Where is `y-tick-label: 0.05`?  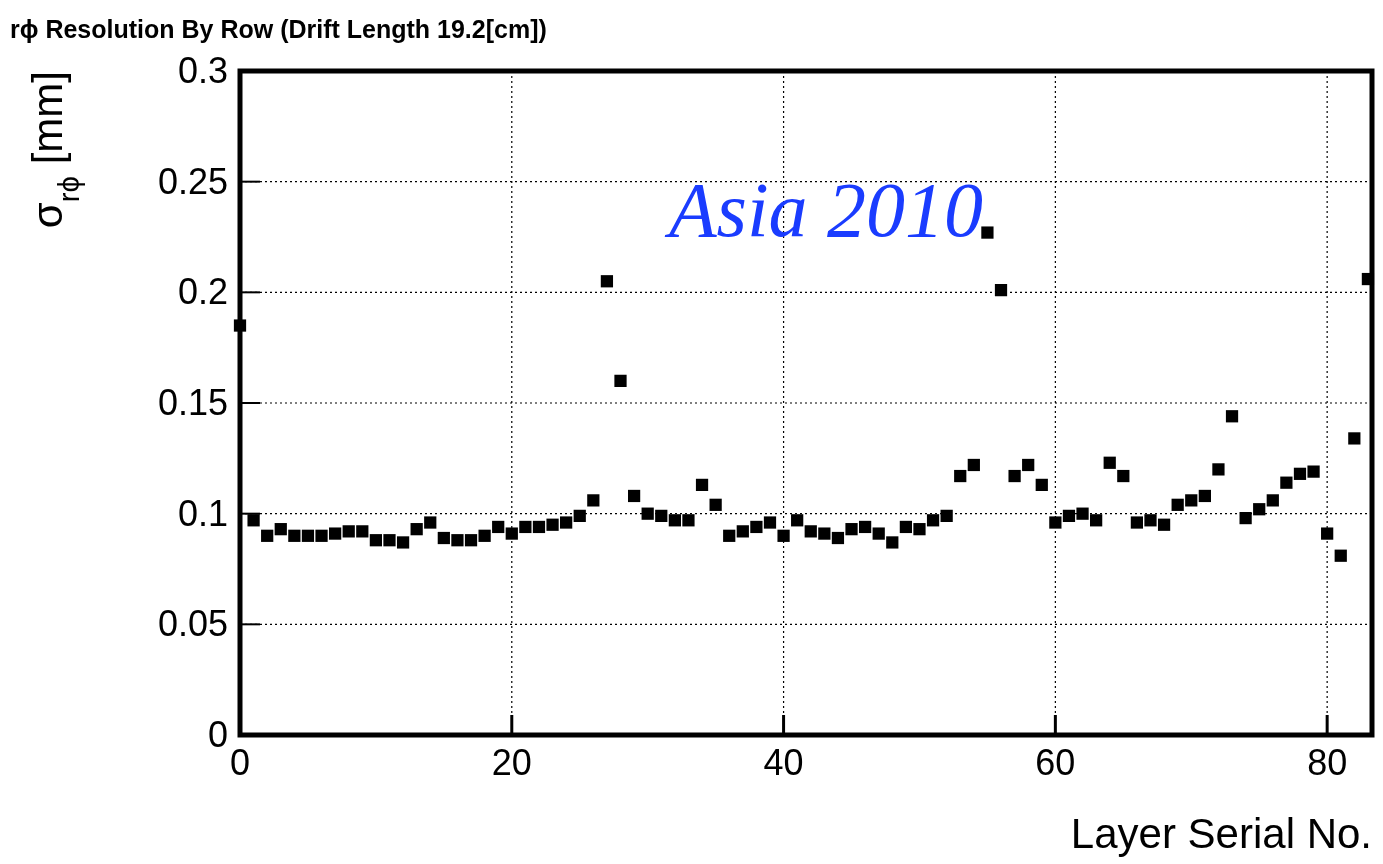
y-tick-label: 0.05 is located at coordinates (192, 624).